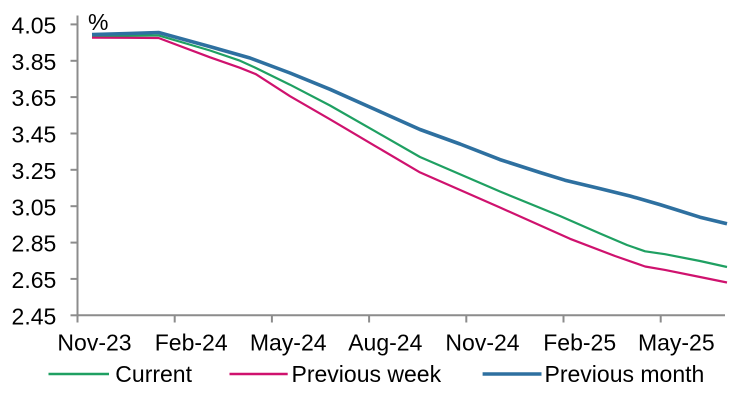 The height and width of the screenshot is (401, 741). Describe the element at coordinates (579, 342) in the screenshot. I see `svg-text: Feb-25` at that location.